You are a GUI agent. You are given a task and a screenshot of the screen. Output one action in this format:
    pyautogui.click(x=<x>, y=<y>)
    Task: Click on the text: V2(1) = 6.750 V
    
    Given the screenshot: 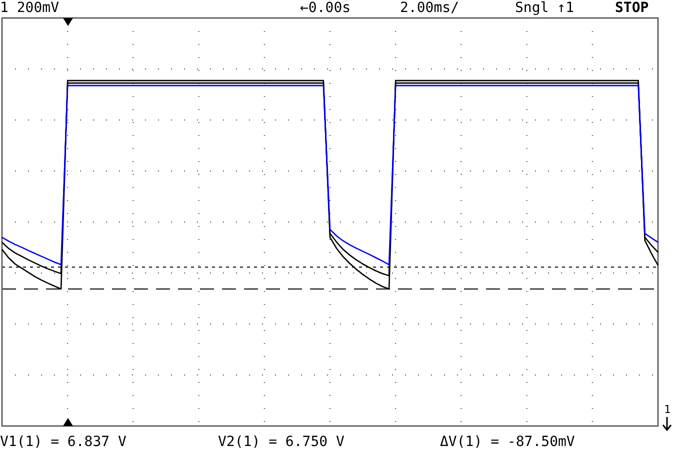 What is the action you would take?
    pyautogui.click(x=281, y=442)
    